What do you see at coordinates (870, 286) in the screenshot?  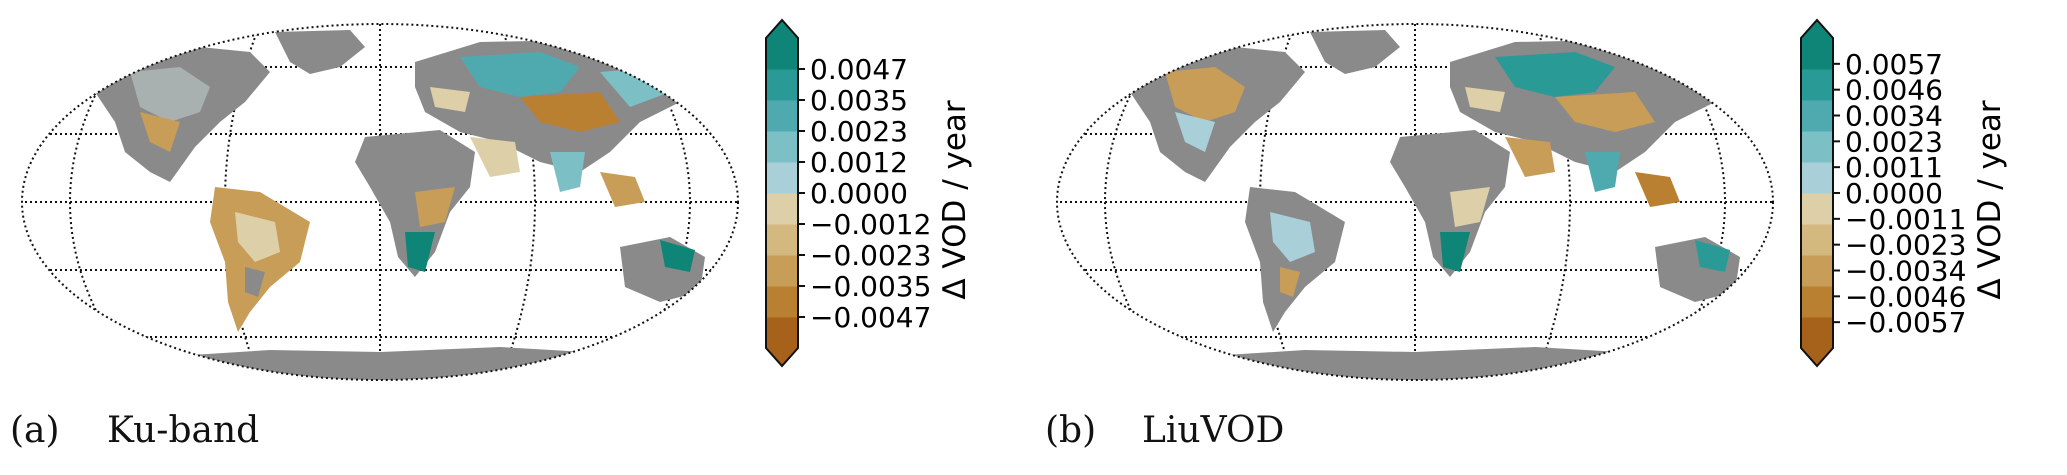 I see `colorbar-tick-label: −0.0035` at bounding box center [870, 286].